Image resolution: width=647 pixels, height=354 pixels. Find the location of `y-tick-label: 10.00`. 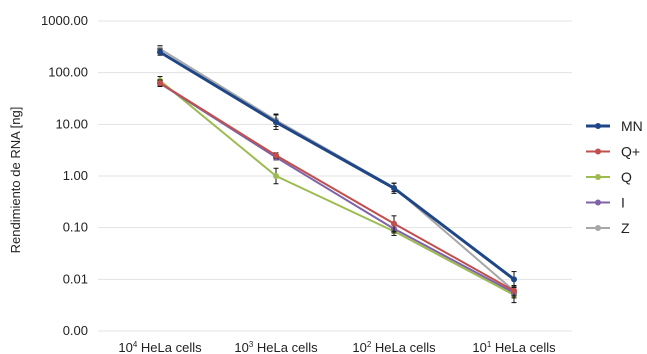

y-tick-label: 10.00 is located at coordinates (71, 123).